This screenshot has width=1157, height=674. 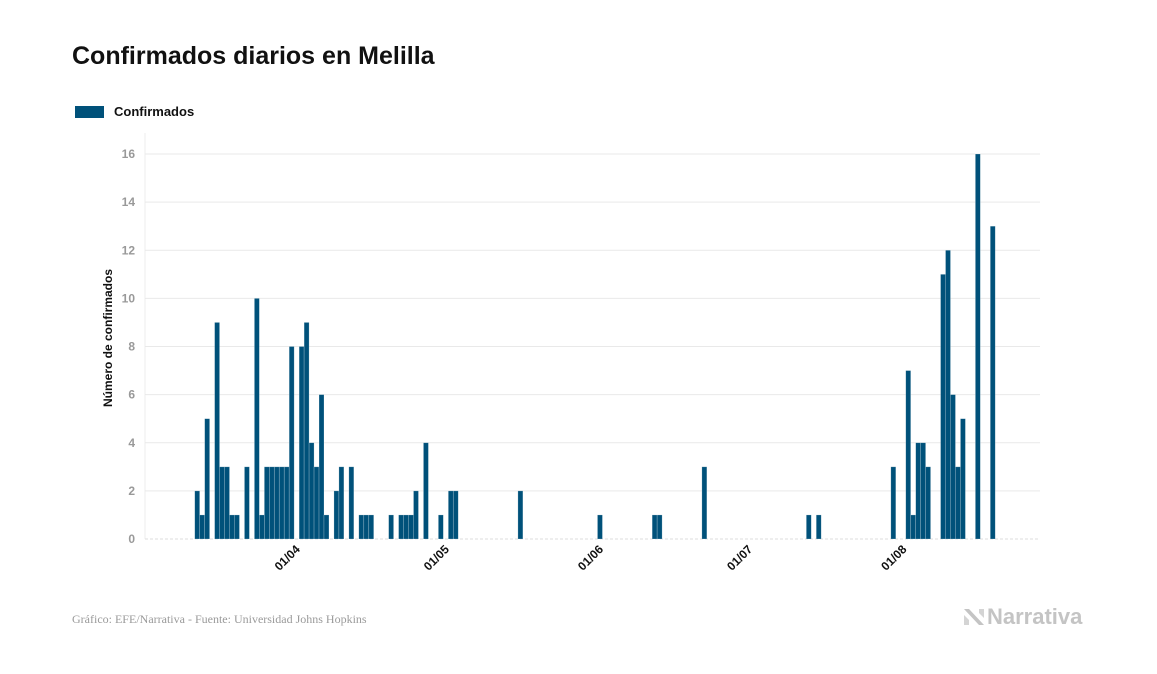 What do you see at coordinates (129, 154) in the screenshot?
I see `y-tick-label: 16` at bounding box center [129, 154].